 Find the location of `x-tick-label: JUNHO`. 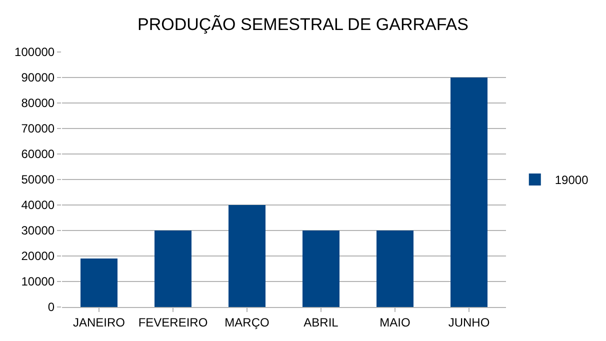

x-tick-label: JUNHO is located at coordinates (469, 322).